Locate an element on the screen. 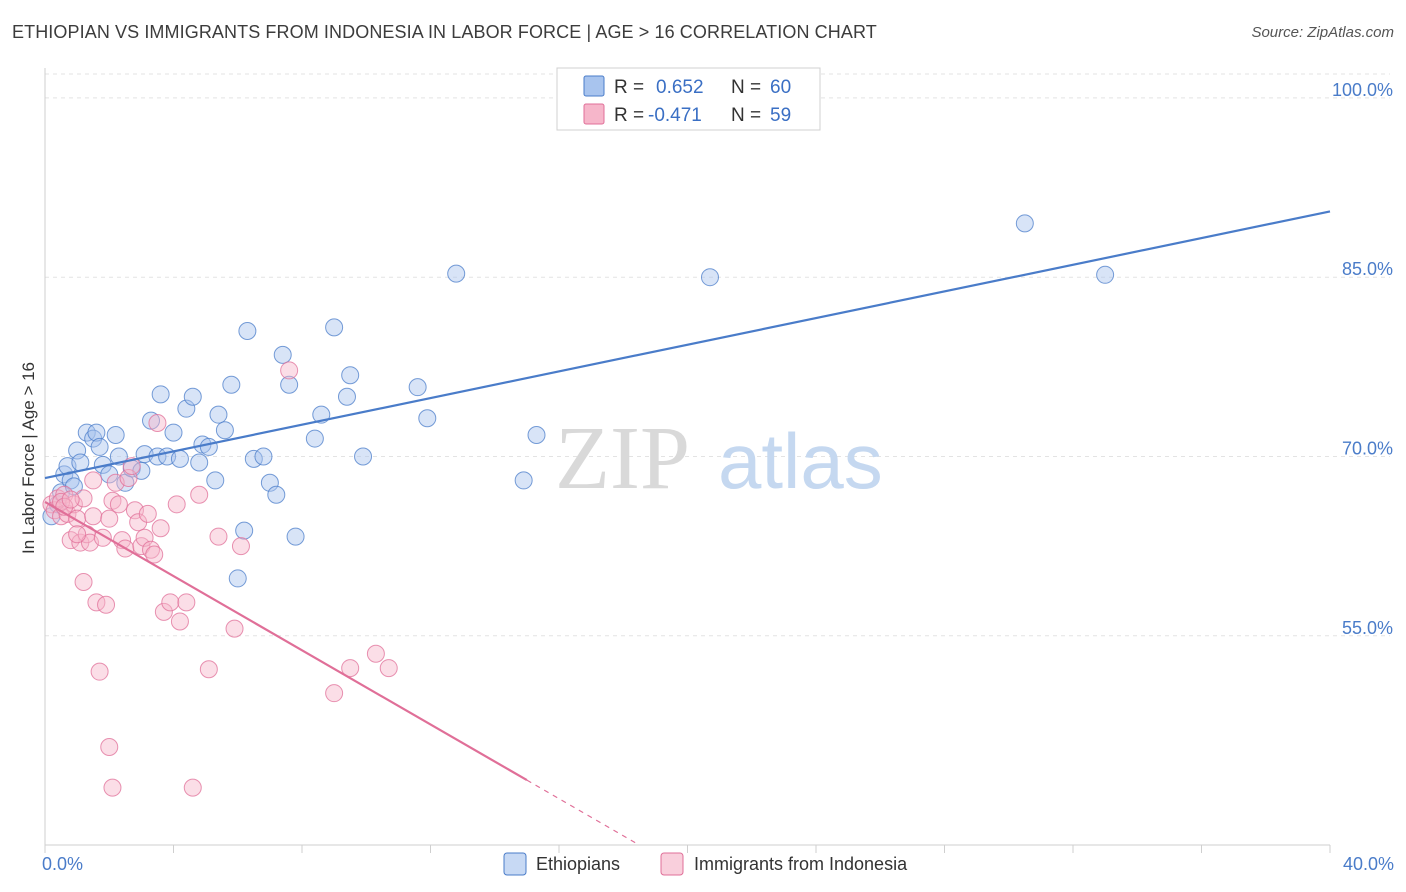  legend-swatch-ethiopians is located at coordinates (594, 86).